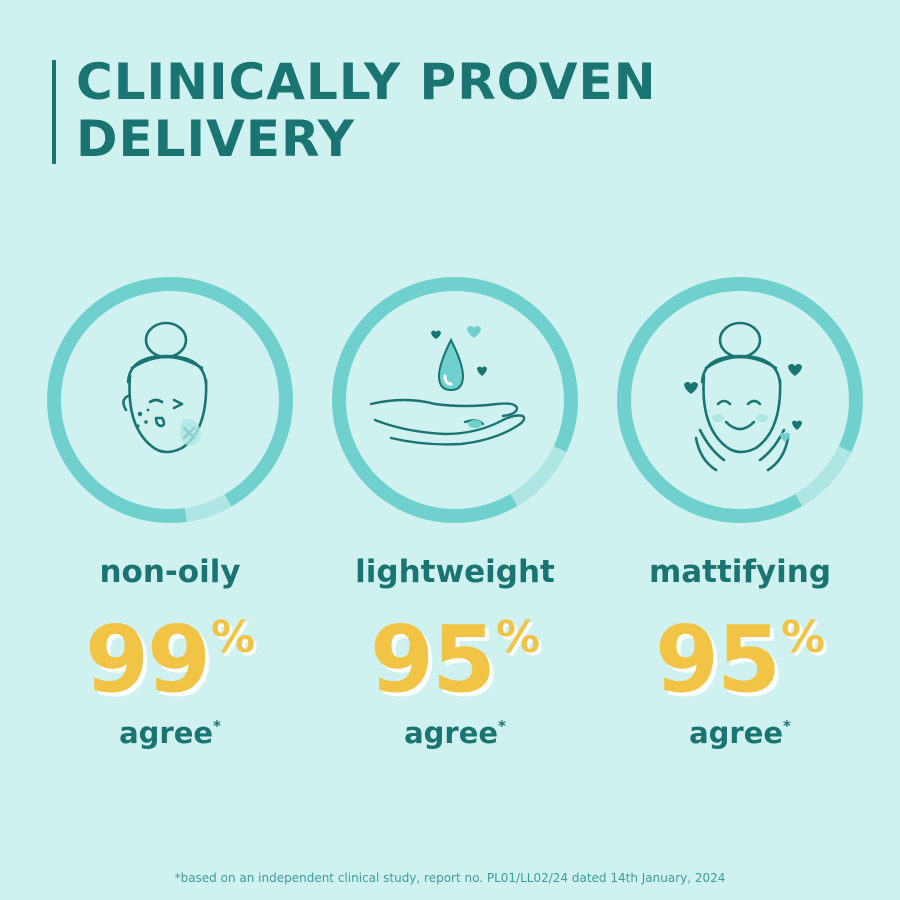 The height and width of the screenshot is (900, 900). Describe the element at coordinates (743, 396) in the screenshot. I see `face-happy-icon` at that location.